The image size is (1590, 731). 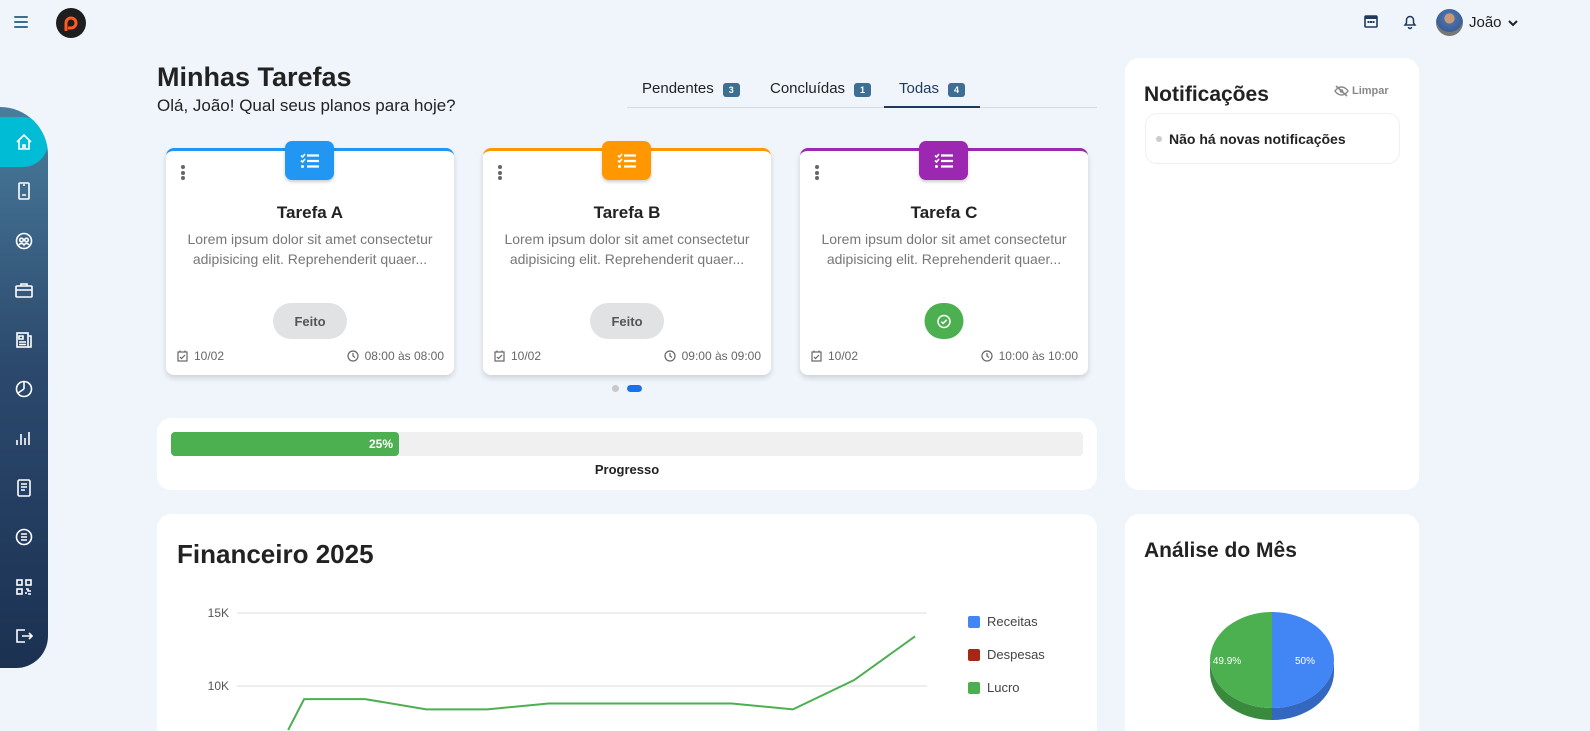 I want to click on finance-line-chart: 15K 10K, so click(x=567, y=668).